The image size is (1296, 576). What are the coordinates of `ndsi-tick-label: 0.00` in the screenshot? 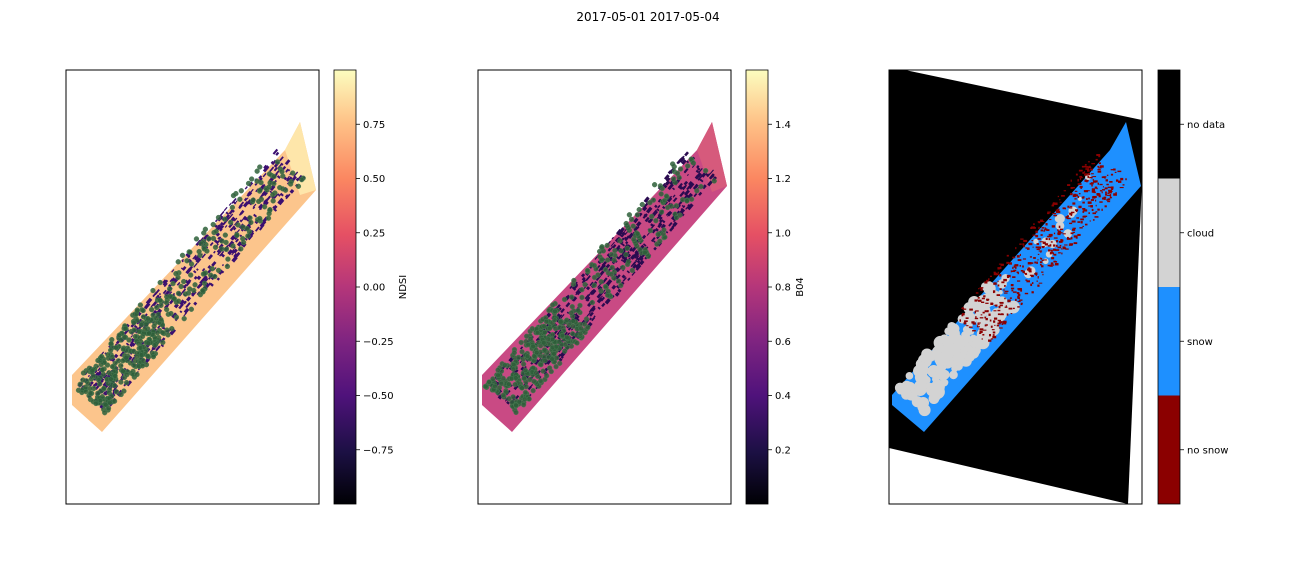 It's located at (374, 288).